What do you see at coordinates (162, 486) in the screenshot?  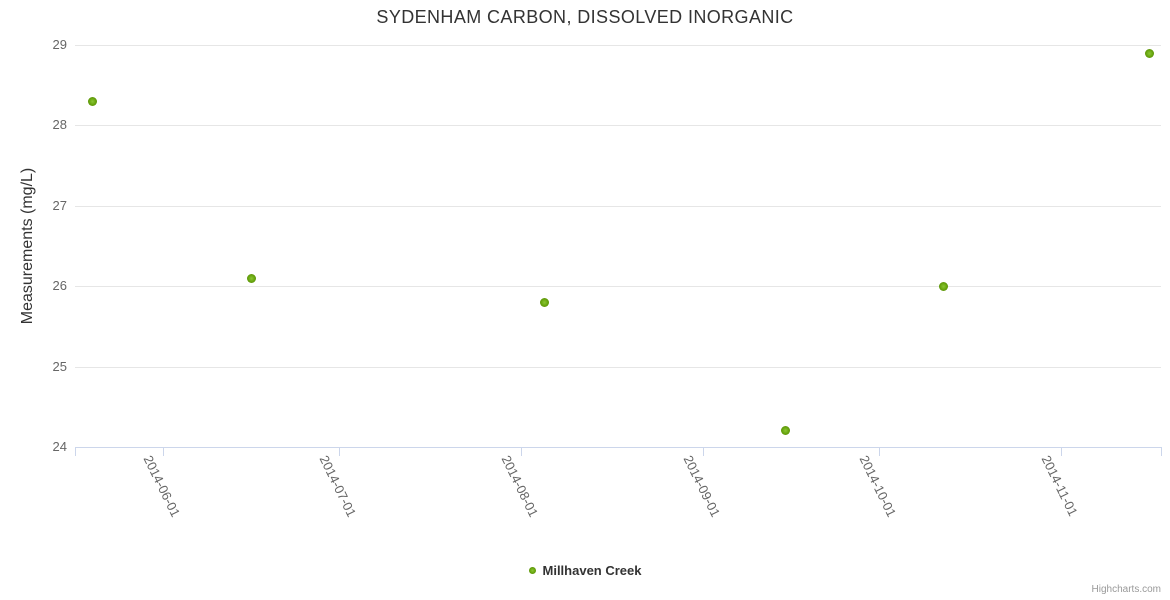 I see `x-axis-tick-label: 2014-06-01` at bounding box center [162, 486].